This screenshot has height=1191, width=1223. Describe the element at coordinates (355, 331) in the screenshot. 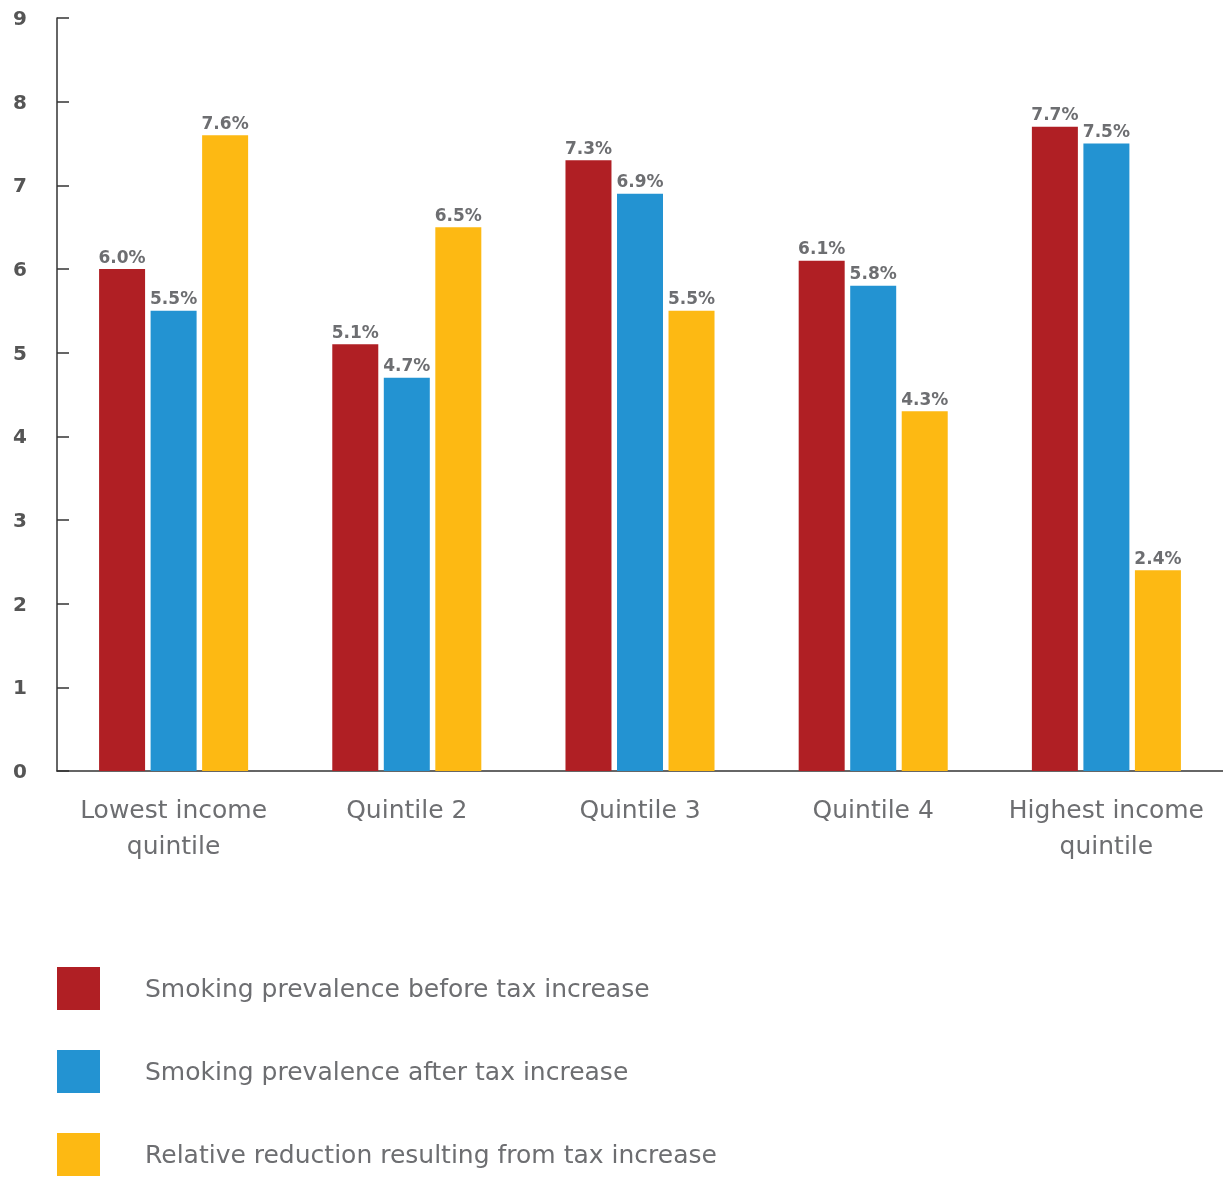

I see `data-label: 5.1%` at that location.